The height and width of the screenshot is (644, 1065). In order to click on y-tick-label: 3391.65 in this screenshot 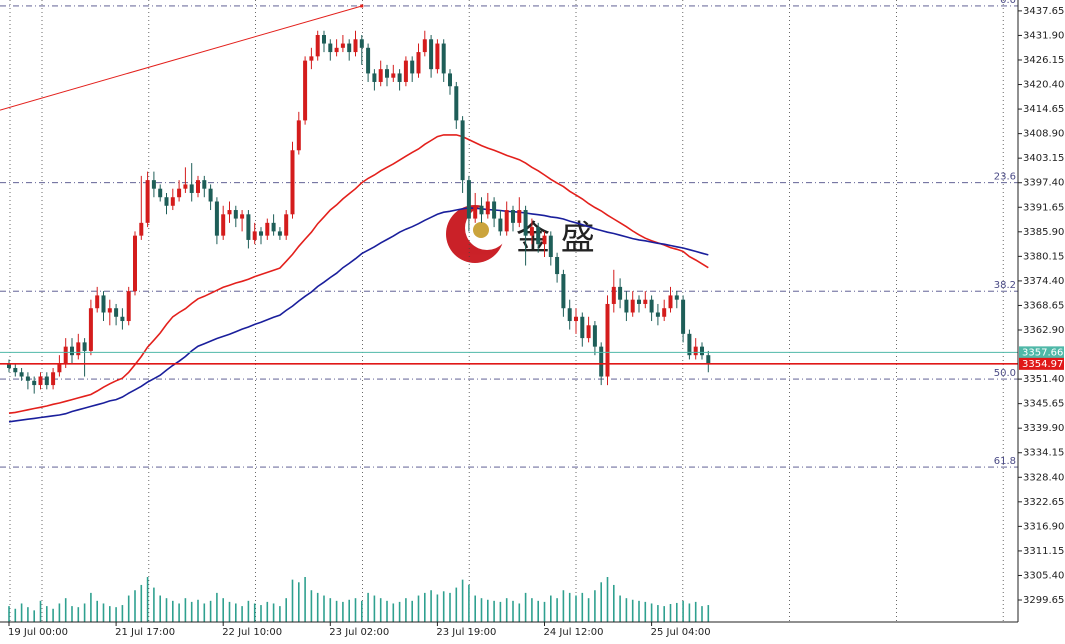, I will do `click(1043, 207)`.